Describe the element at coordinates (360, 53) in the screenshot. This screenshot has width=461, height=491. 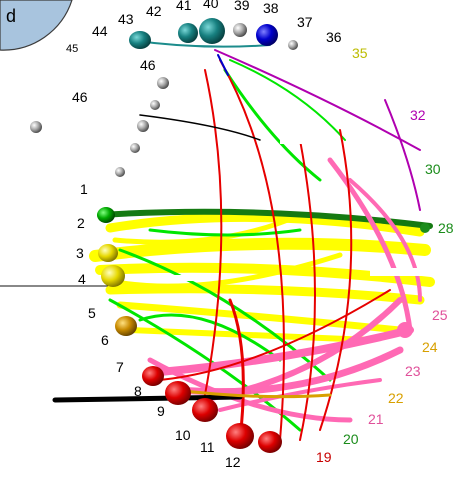
I see `node-label: 35` at that location.